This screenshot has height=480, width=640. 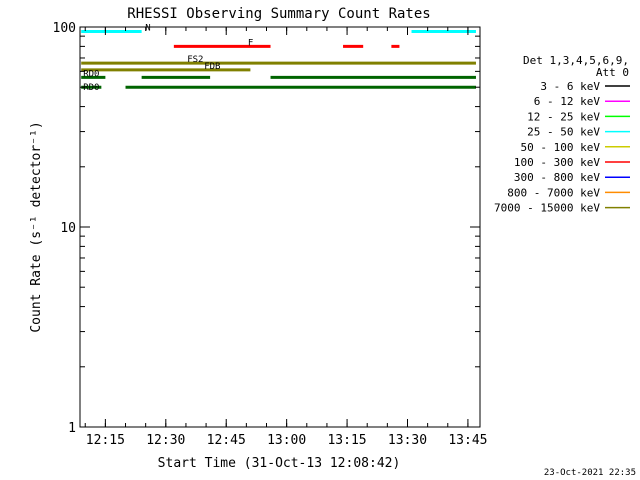 I want to click on y-tick-label: 10, so click(x=68, y=228).